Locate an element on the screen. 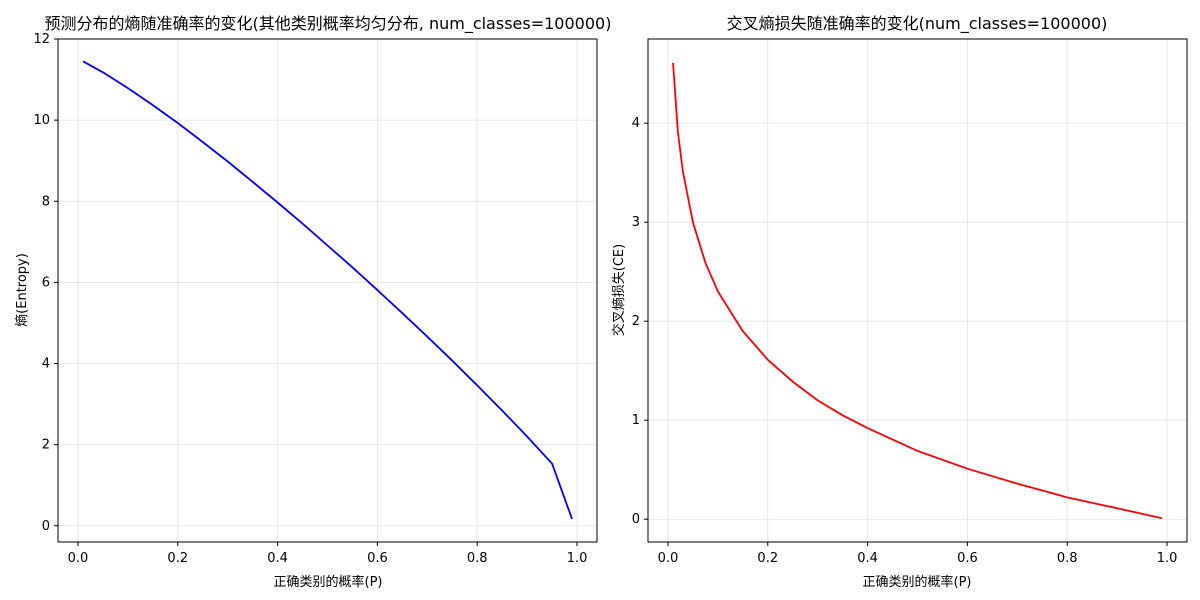 This screenshot has width=1200, height=600. chart-right-xtick-label: 0.2 is located at coordinates (767, 558).